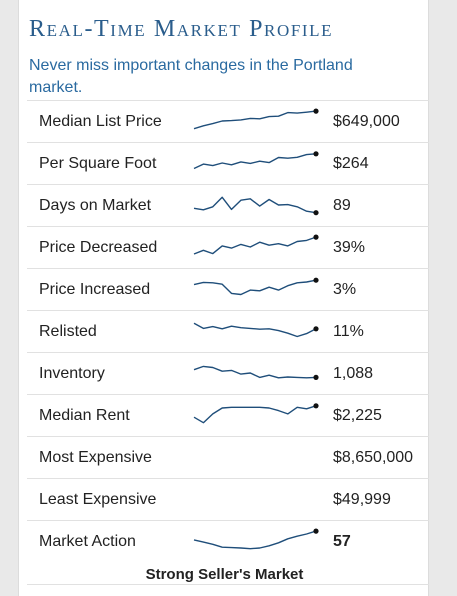 The width and height of the screenshot is (457, 596). What do you see at coordinates (362, 499) in the screenshot?
I see `metric-value: $49,999` at bounding box center [362, 499].